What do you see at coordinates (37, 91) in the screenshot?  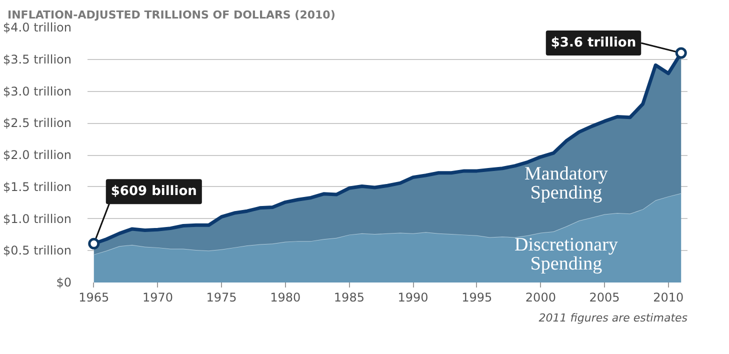 I see `y-tick-label: $3.0 trillion` at bounding box center [37, 91].